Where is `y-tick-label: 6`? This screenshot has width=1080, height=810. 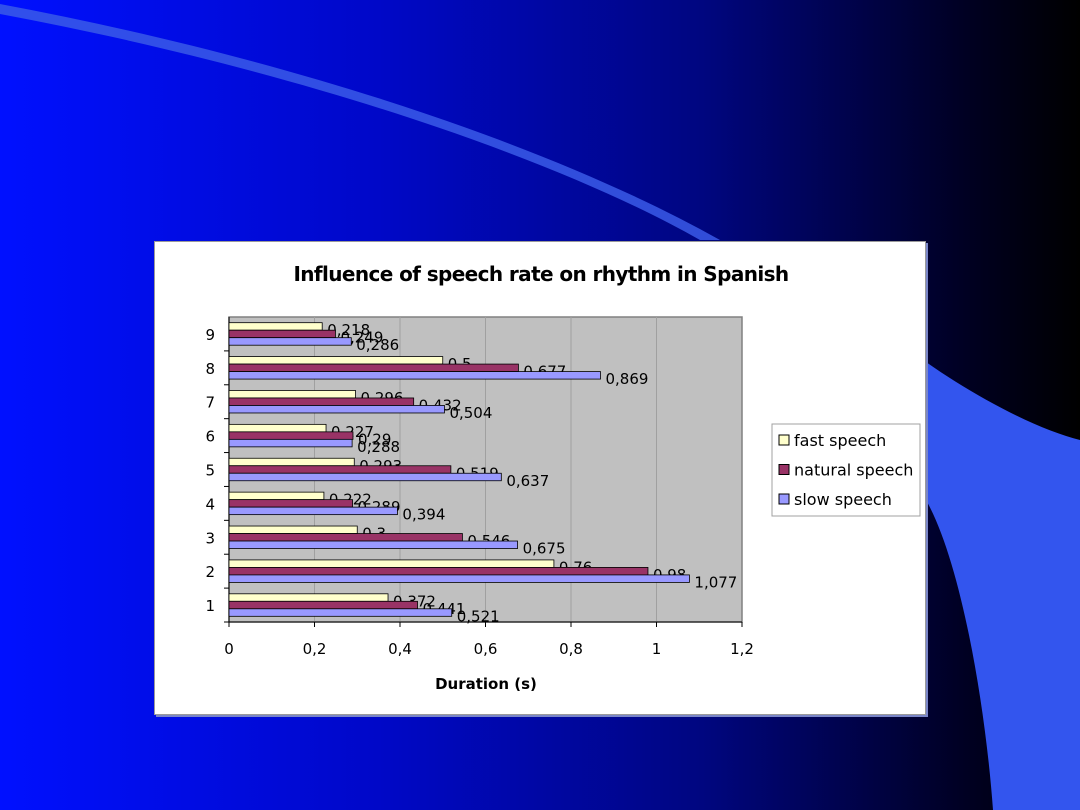
y-tick-label: 6 is located at coordinates (210, 437).